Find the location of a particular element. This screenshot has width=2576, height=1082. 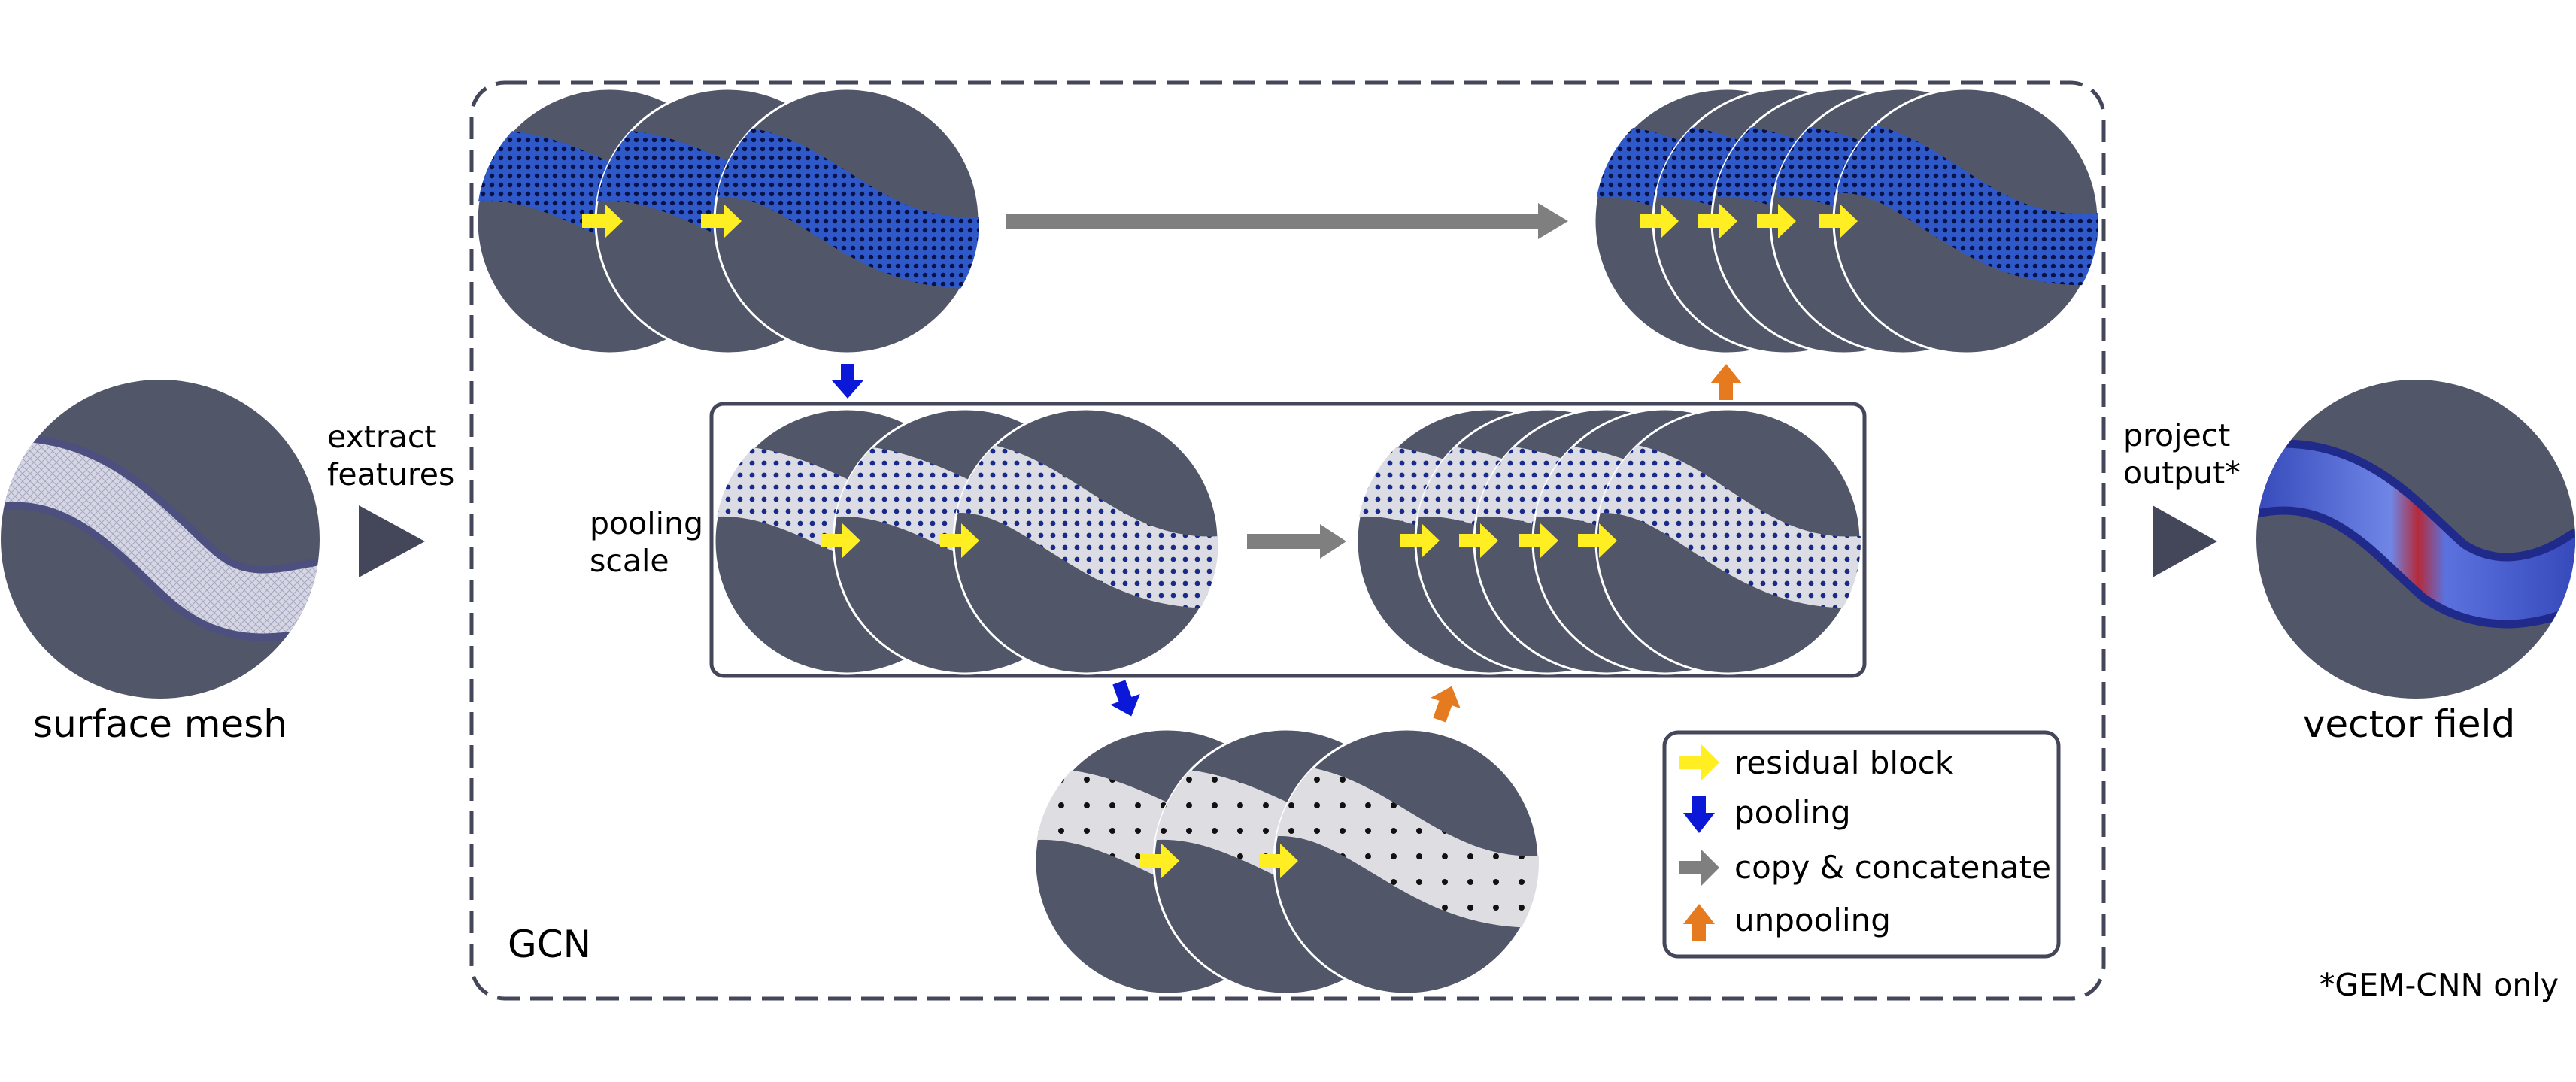

level1-decoder-disks is located at coordinates (1846, 221).